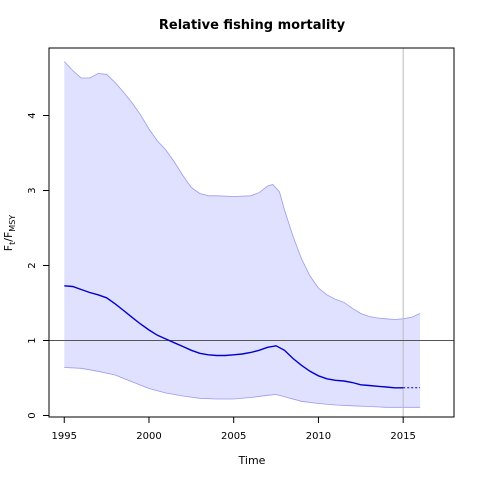 The width and height of the screenshot is (480, 480). I want to click on y-tick-label: 1, so click(32, 340).